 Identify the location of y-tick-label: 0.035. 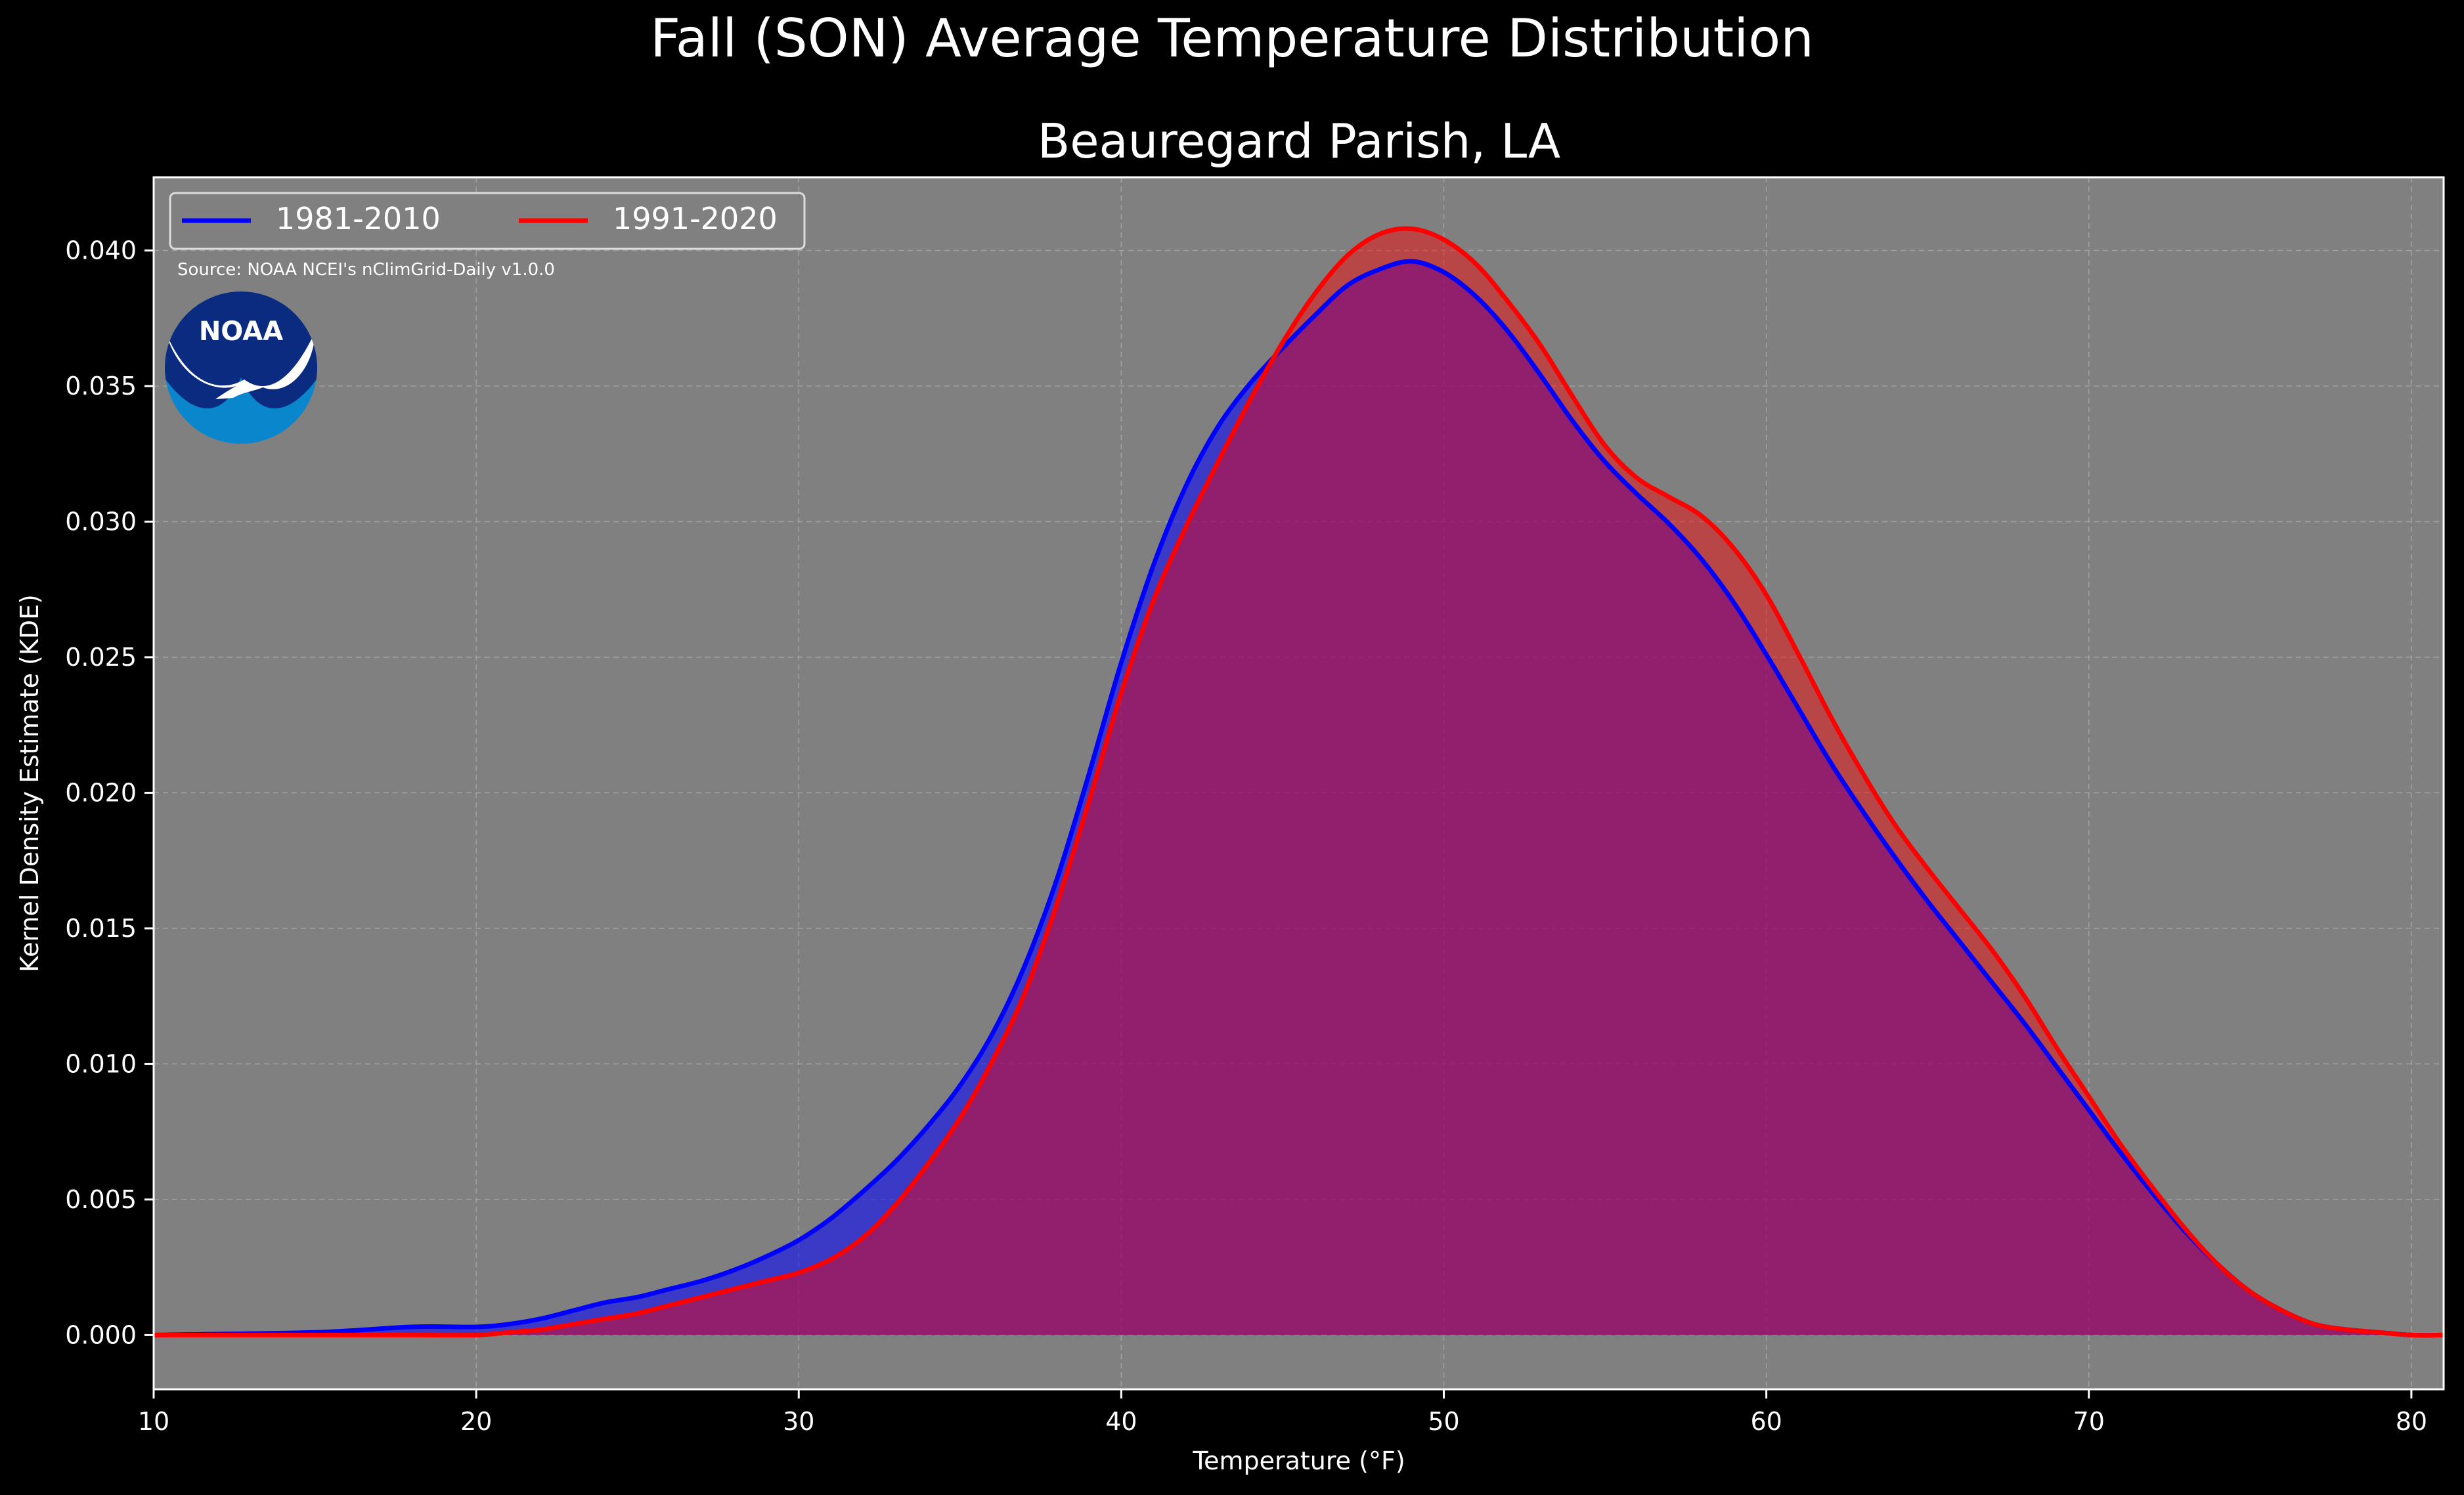
(101, 386).